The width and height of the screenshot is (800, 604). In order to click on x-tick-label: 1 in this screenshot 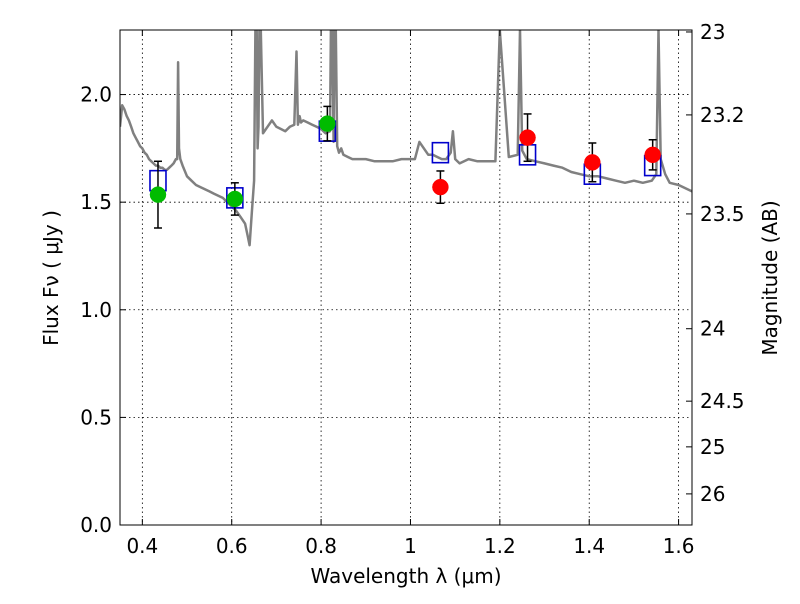, I will do `click(410, 546)`.